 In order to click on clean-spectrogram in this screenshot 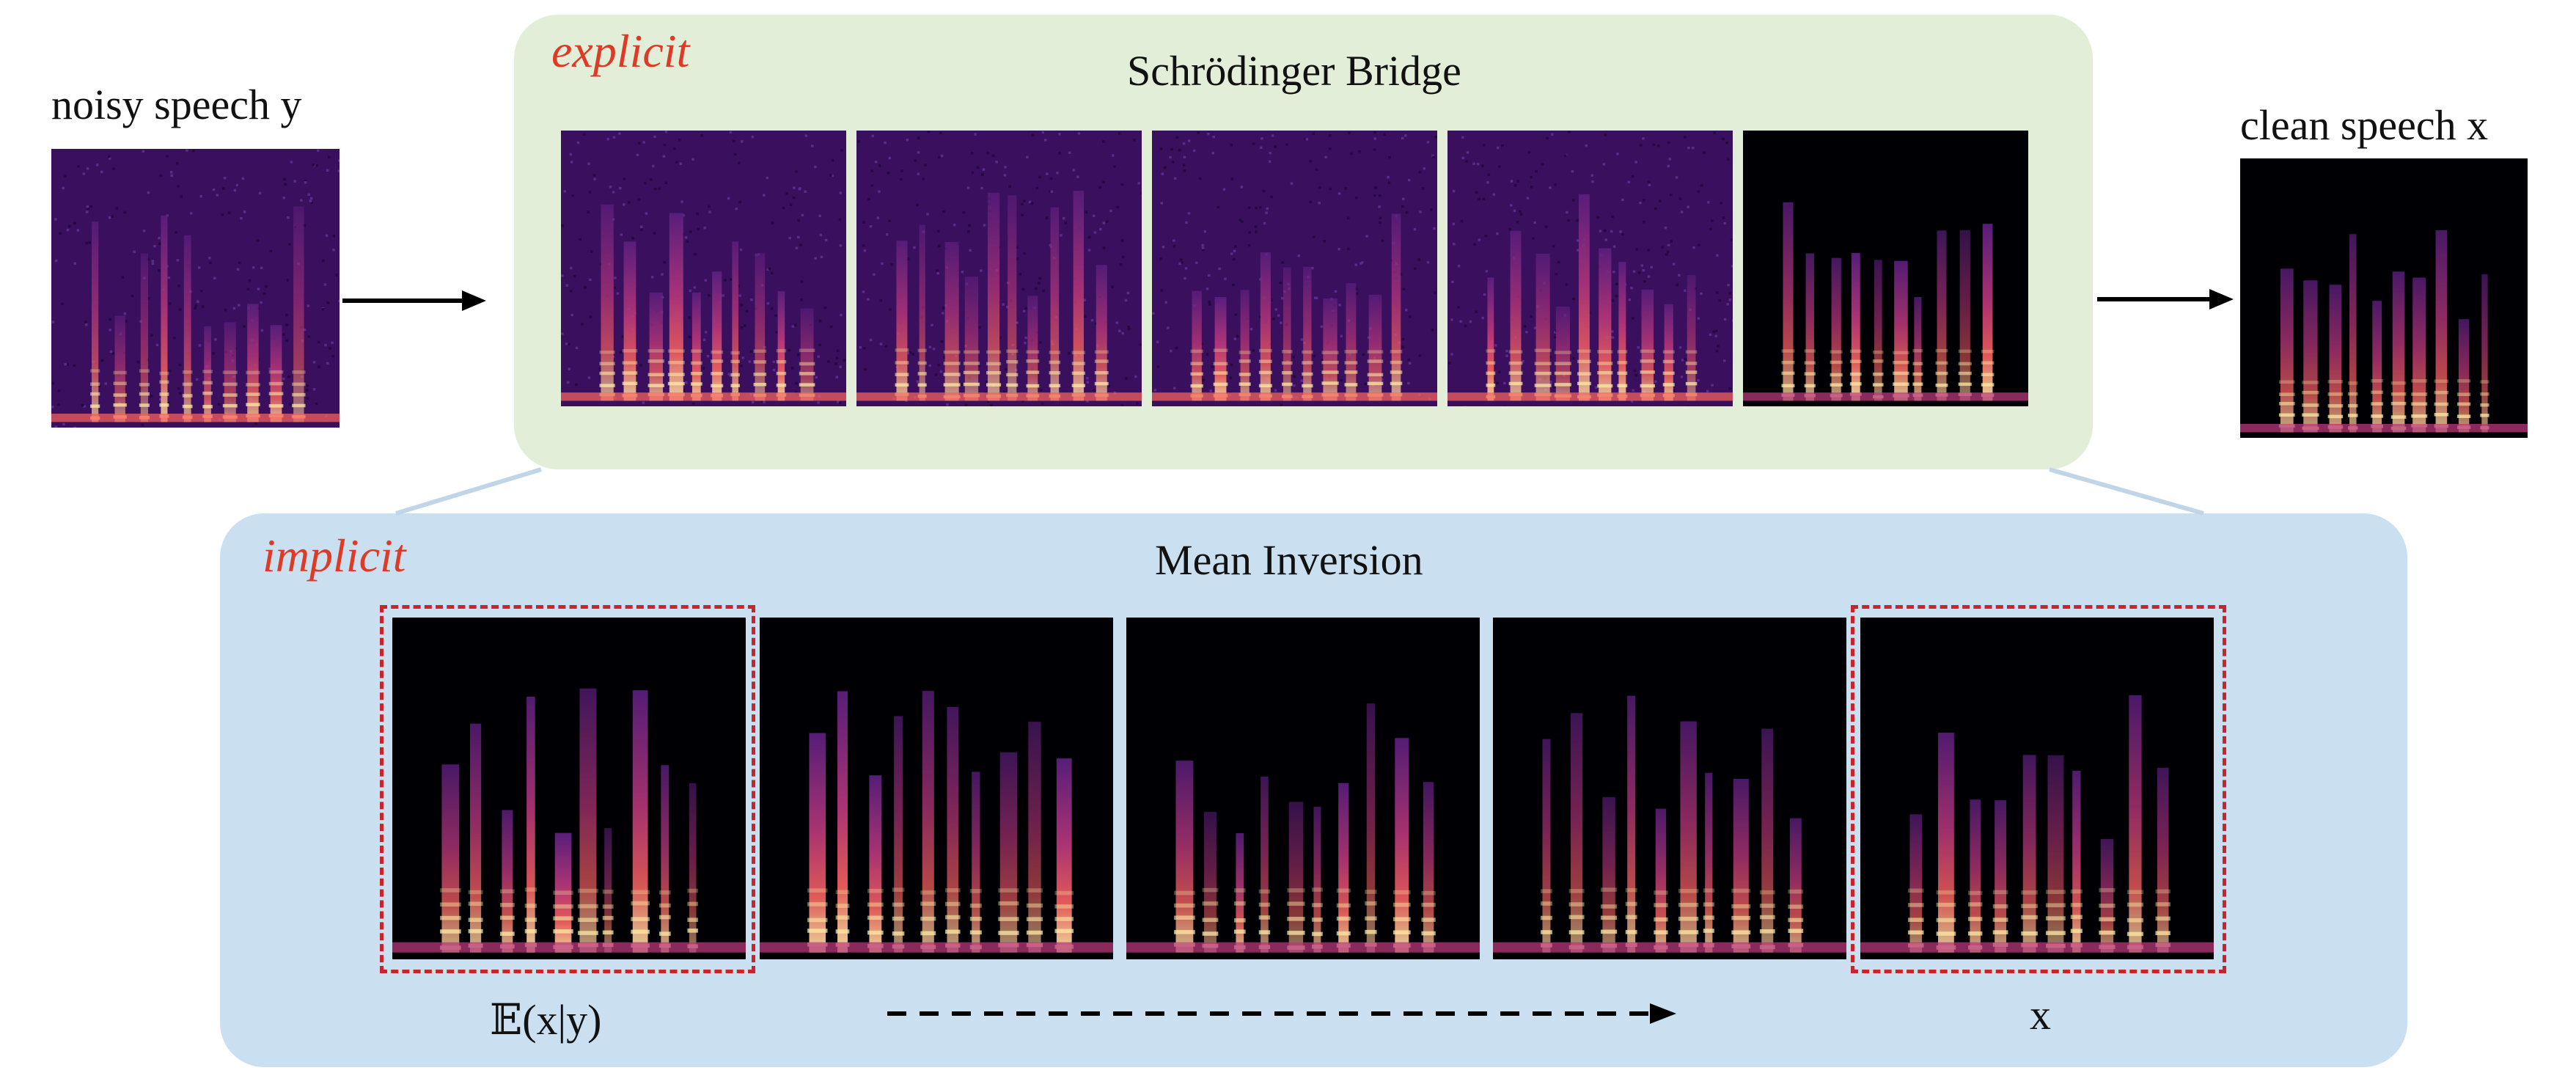, I will do `click(2384, 298)`.